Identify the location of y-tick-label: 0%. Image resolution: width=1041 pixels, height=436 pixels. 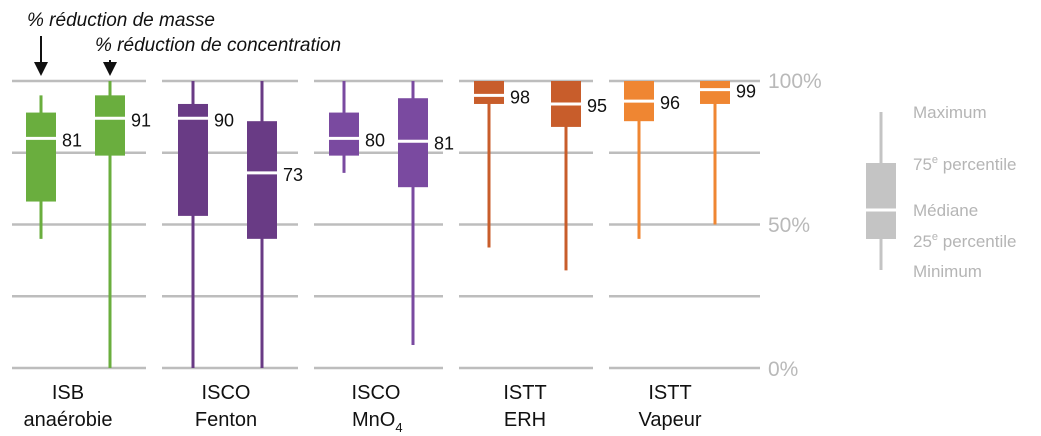
(783, 369).